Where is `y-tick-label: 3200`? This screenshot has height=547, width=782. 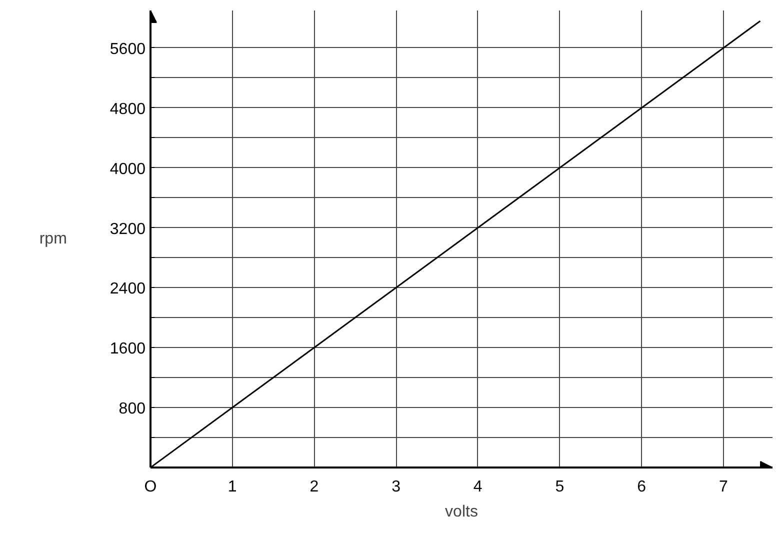
y-tick-label: 3200 is located at coordinates (128, 229).